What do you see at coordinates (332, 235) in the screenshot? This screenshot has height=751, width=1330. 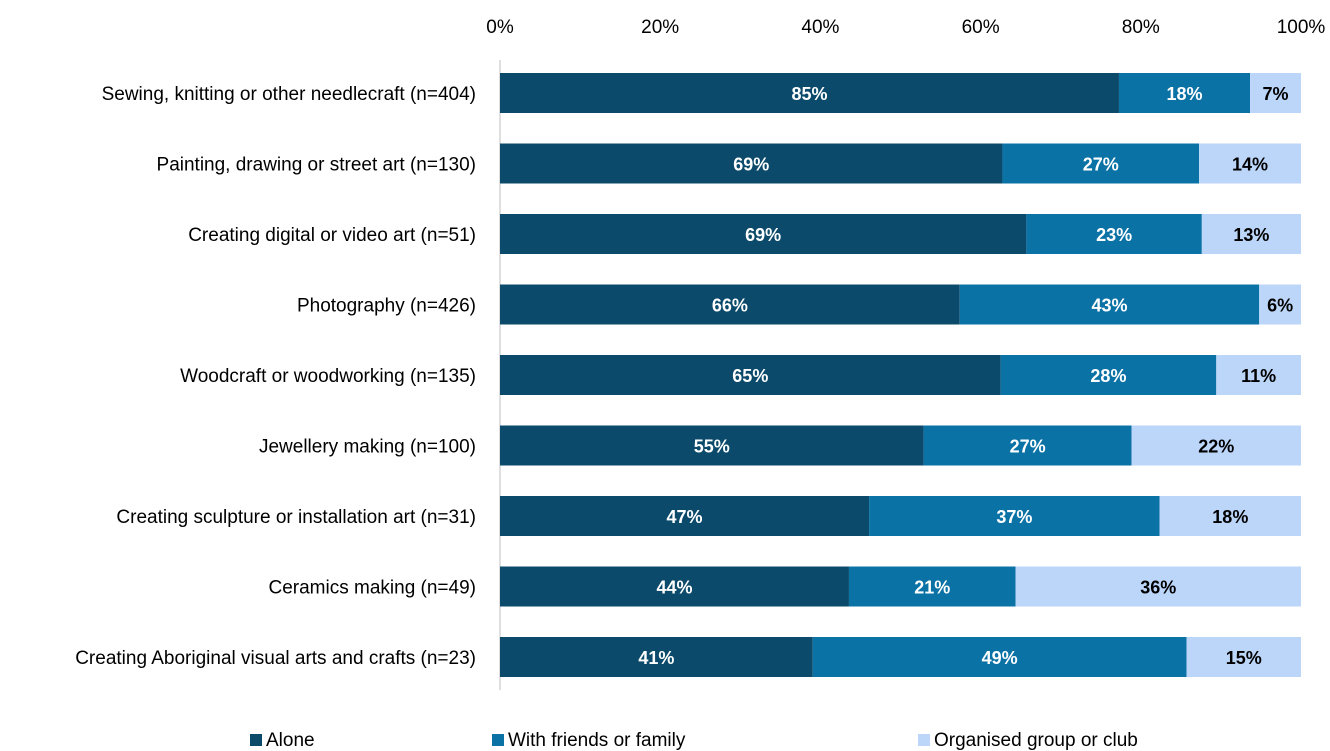 I see `category-label: Creating digital or video art (n=51)` at bounding box center [332, 235].